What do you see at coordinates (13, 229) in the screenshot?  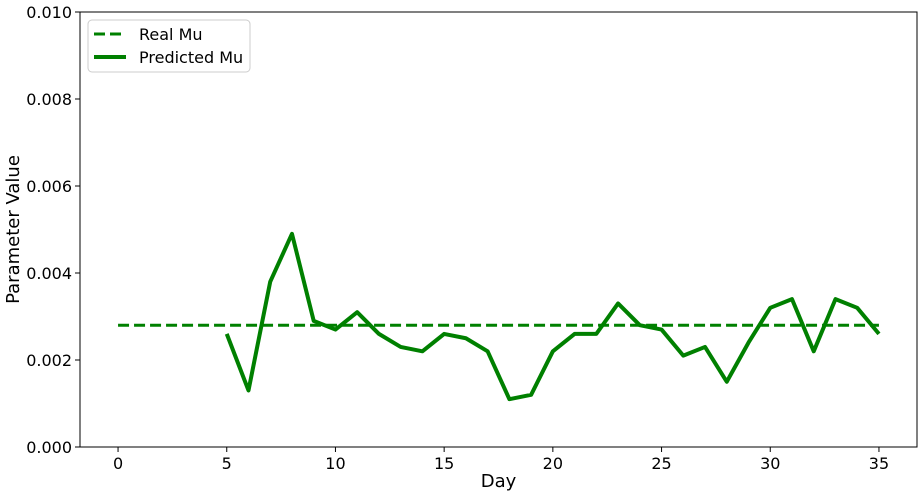 I see `y-axis-label: Parameter Value` at bounding box center [13, 229].